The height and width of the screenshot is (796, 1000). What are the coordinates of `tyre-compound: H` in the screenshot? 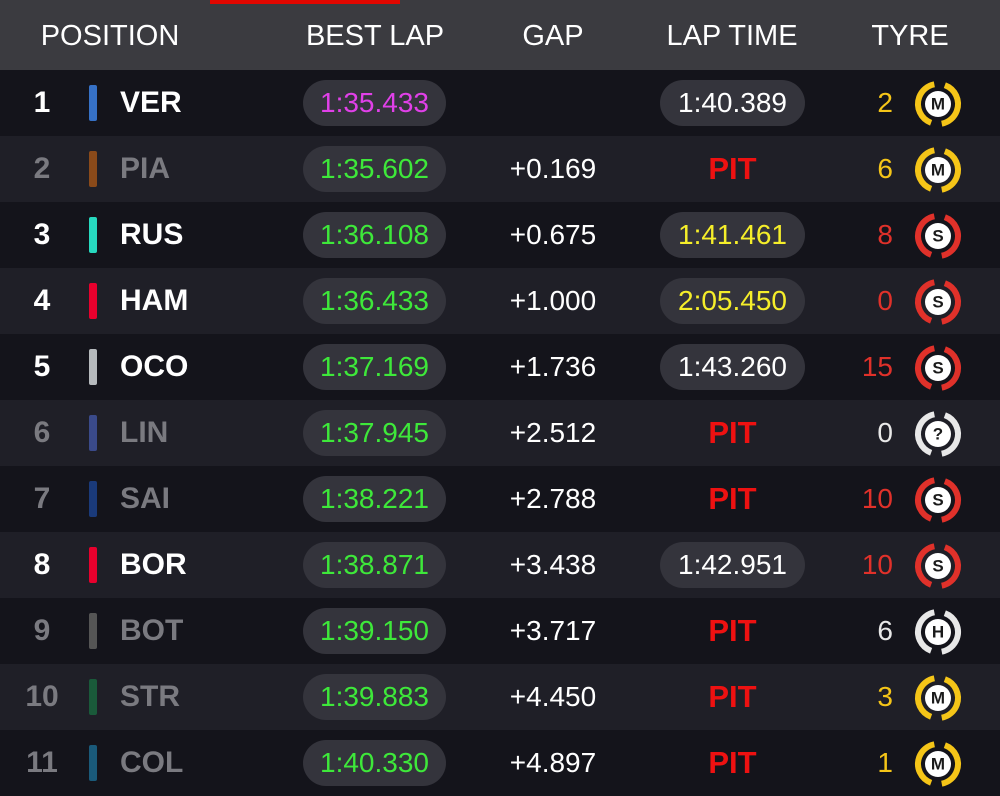 It's located at (938, 631).